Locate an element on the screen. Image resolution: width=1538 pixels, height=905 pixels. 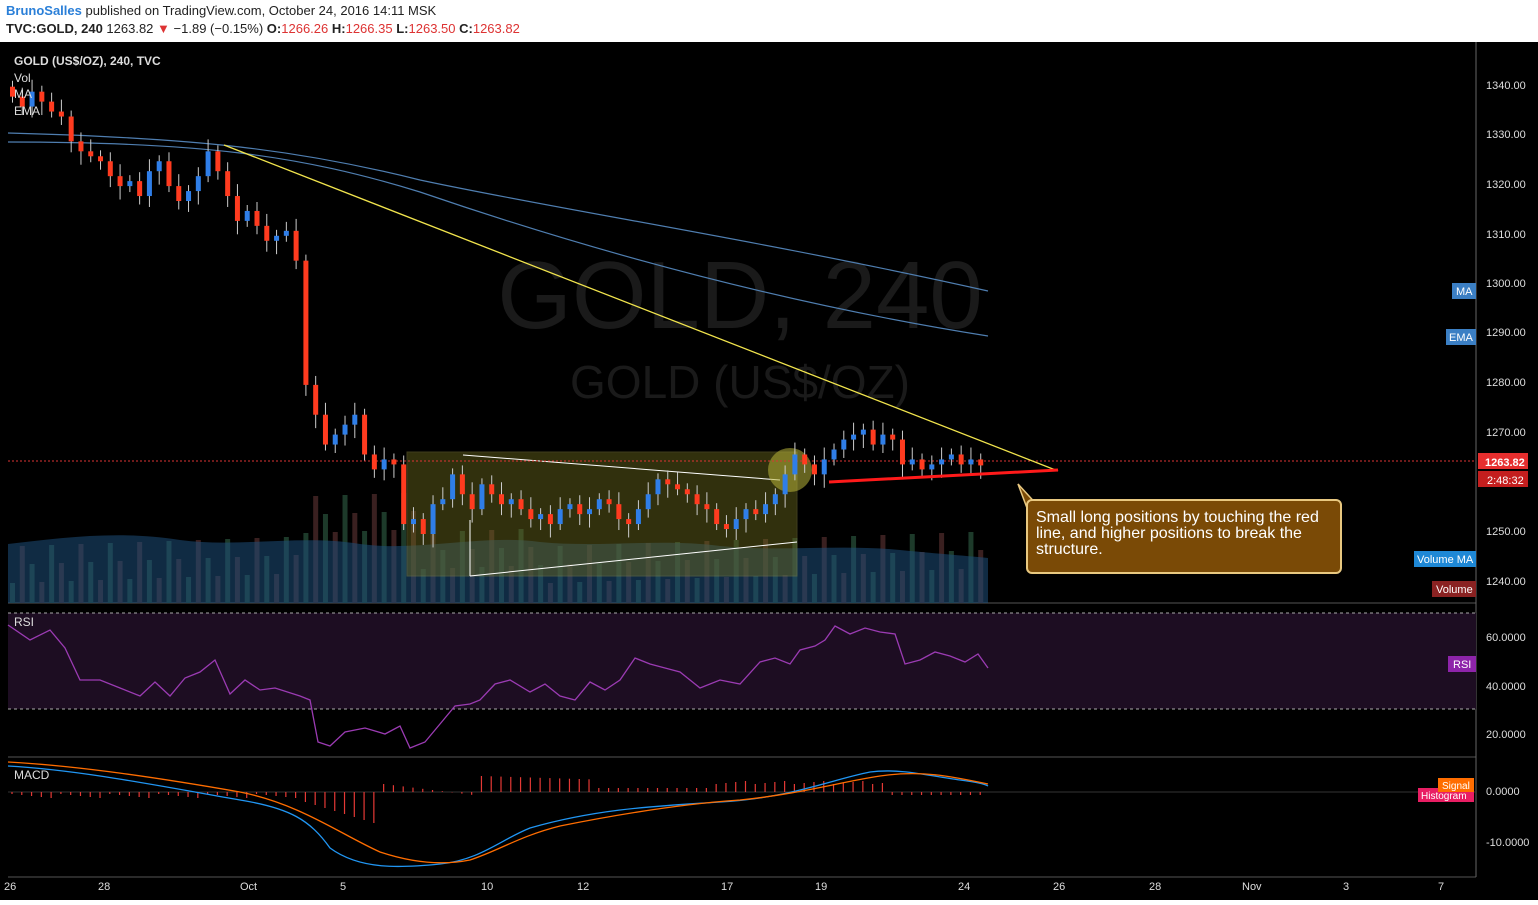
rsi-tag: RSI is located at coordinates (1462, 665).